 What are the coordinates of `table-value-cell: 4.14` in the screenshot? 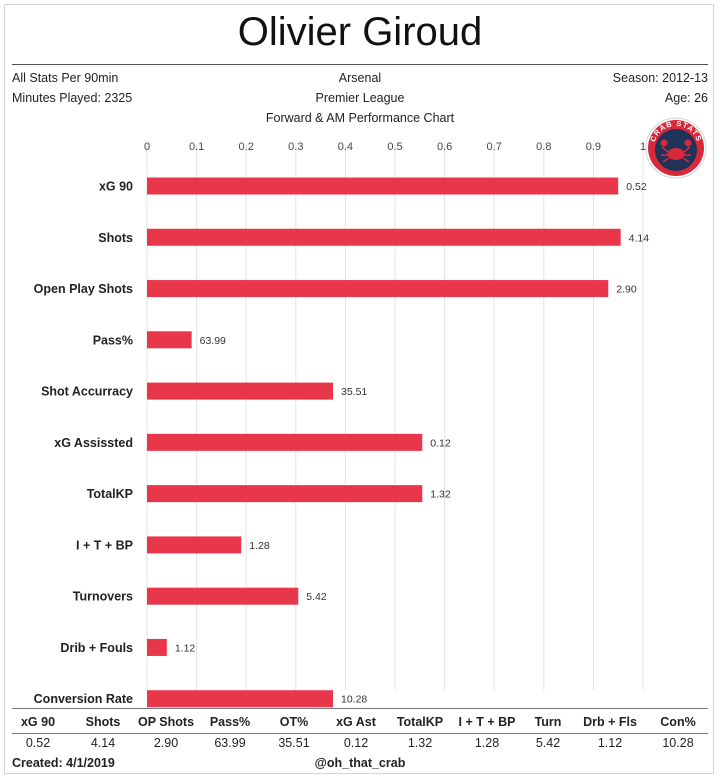 It's located at (103, 743).